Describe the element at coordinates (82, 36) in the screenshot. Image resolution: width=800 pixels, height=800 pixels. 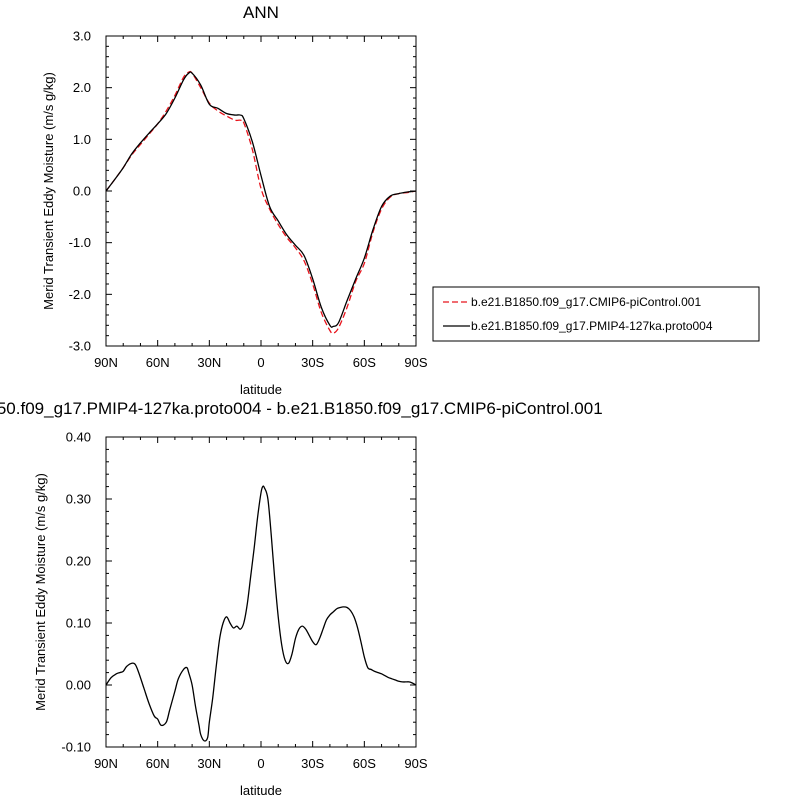
I see `top-y-tick-label: 3.0` at that location.